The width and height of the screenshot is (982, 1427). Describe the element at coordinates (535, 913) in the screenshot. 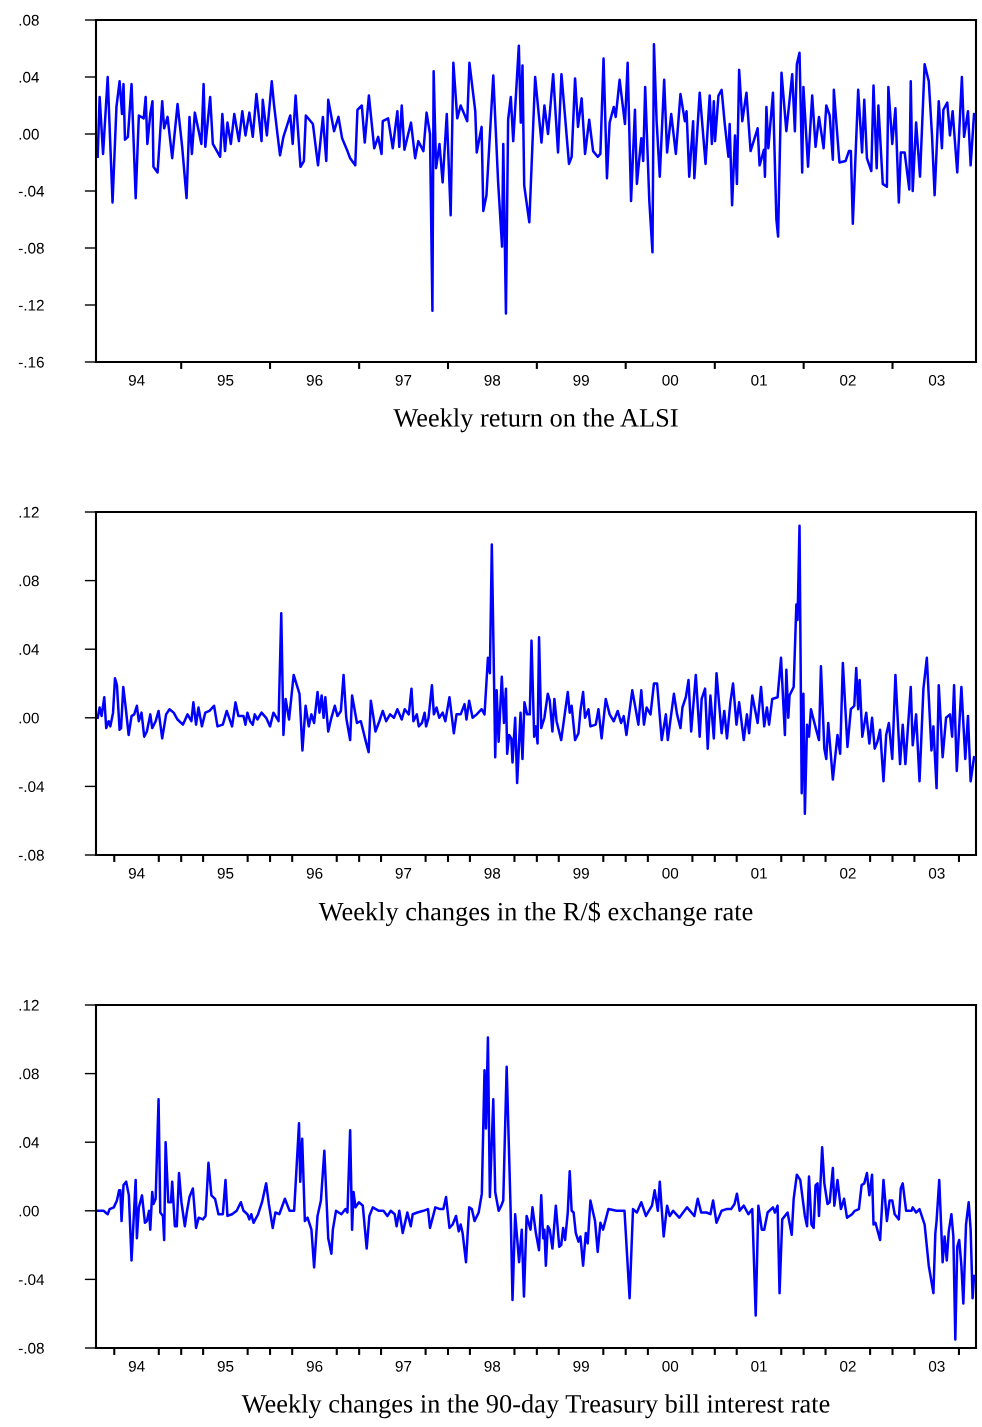

I see `x-axis-title: Weekly changes in the R/$ exchange rate` at that location.